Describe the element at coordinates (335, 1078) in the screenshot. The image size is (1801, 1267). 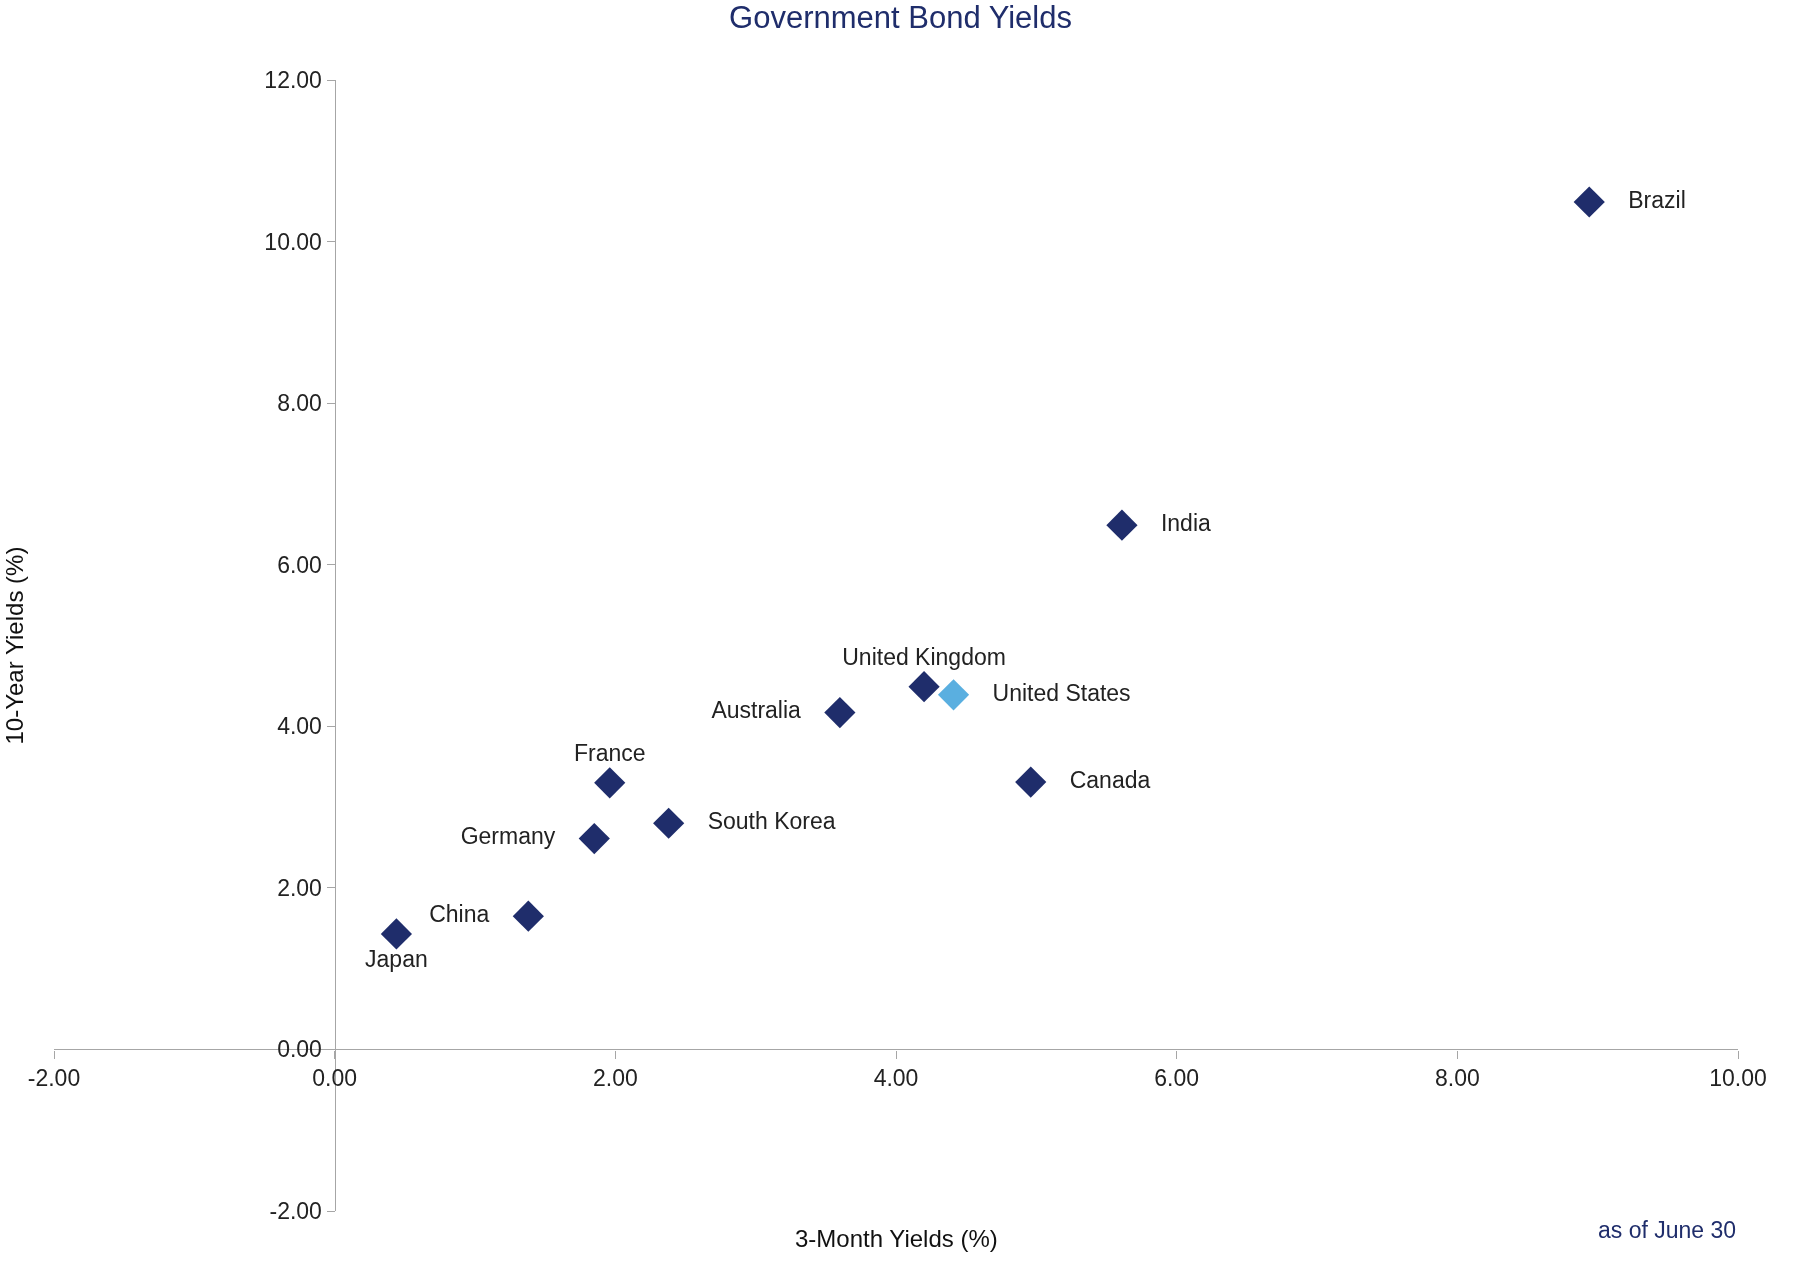
I see `x-tick-label: 0.00` at that location.